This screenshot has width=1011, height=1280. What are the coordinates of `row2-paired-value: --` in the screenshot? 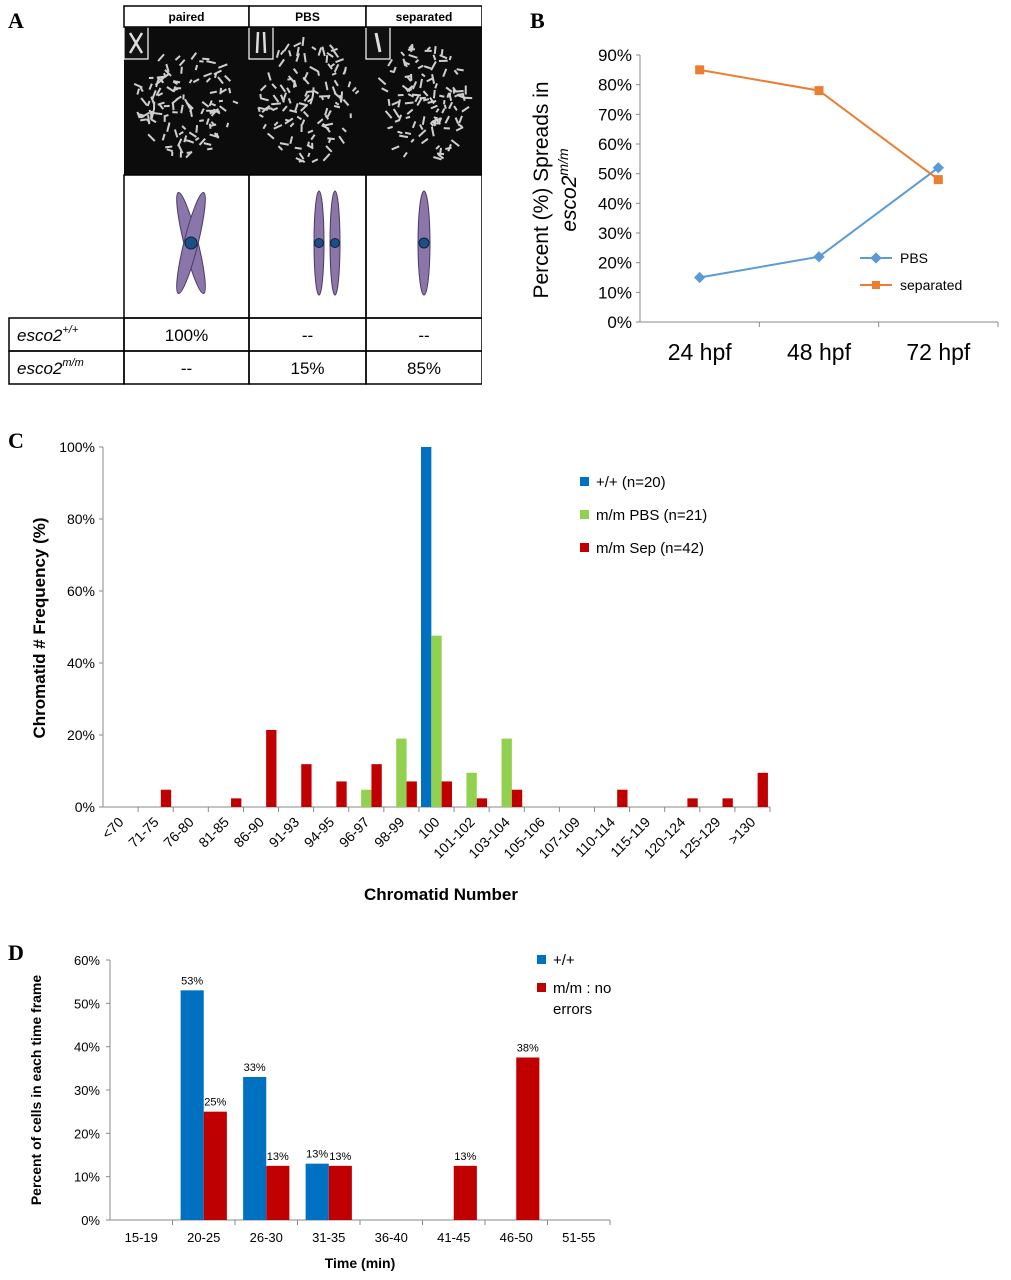 It's located at (186, 368).